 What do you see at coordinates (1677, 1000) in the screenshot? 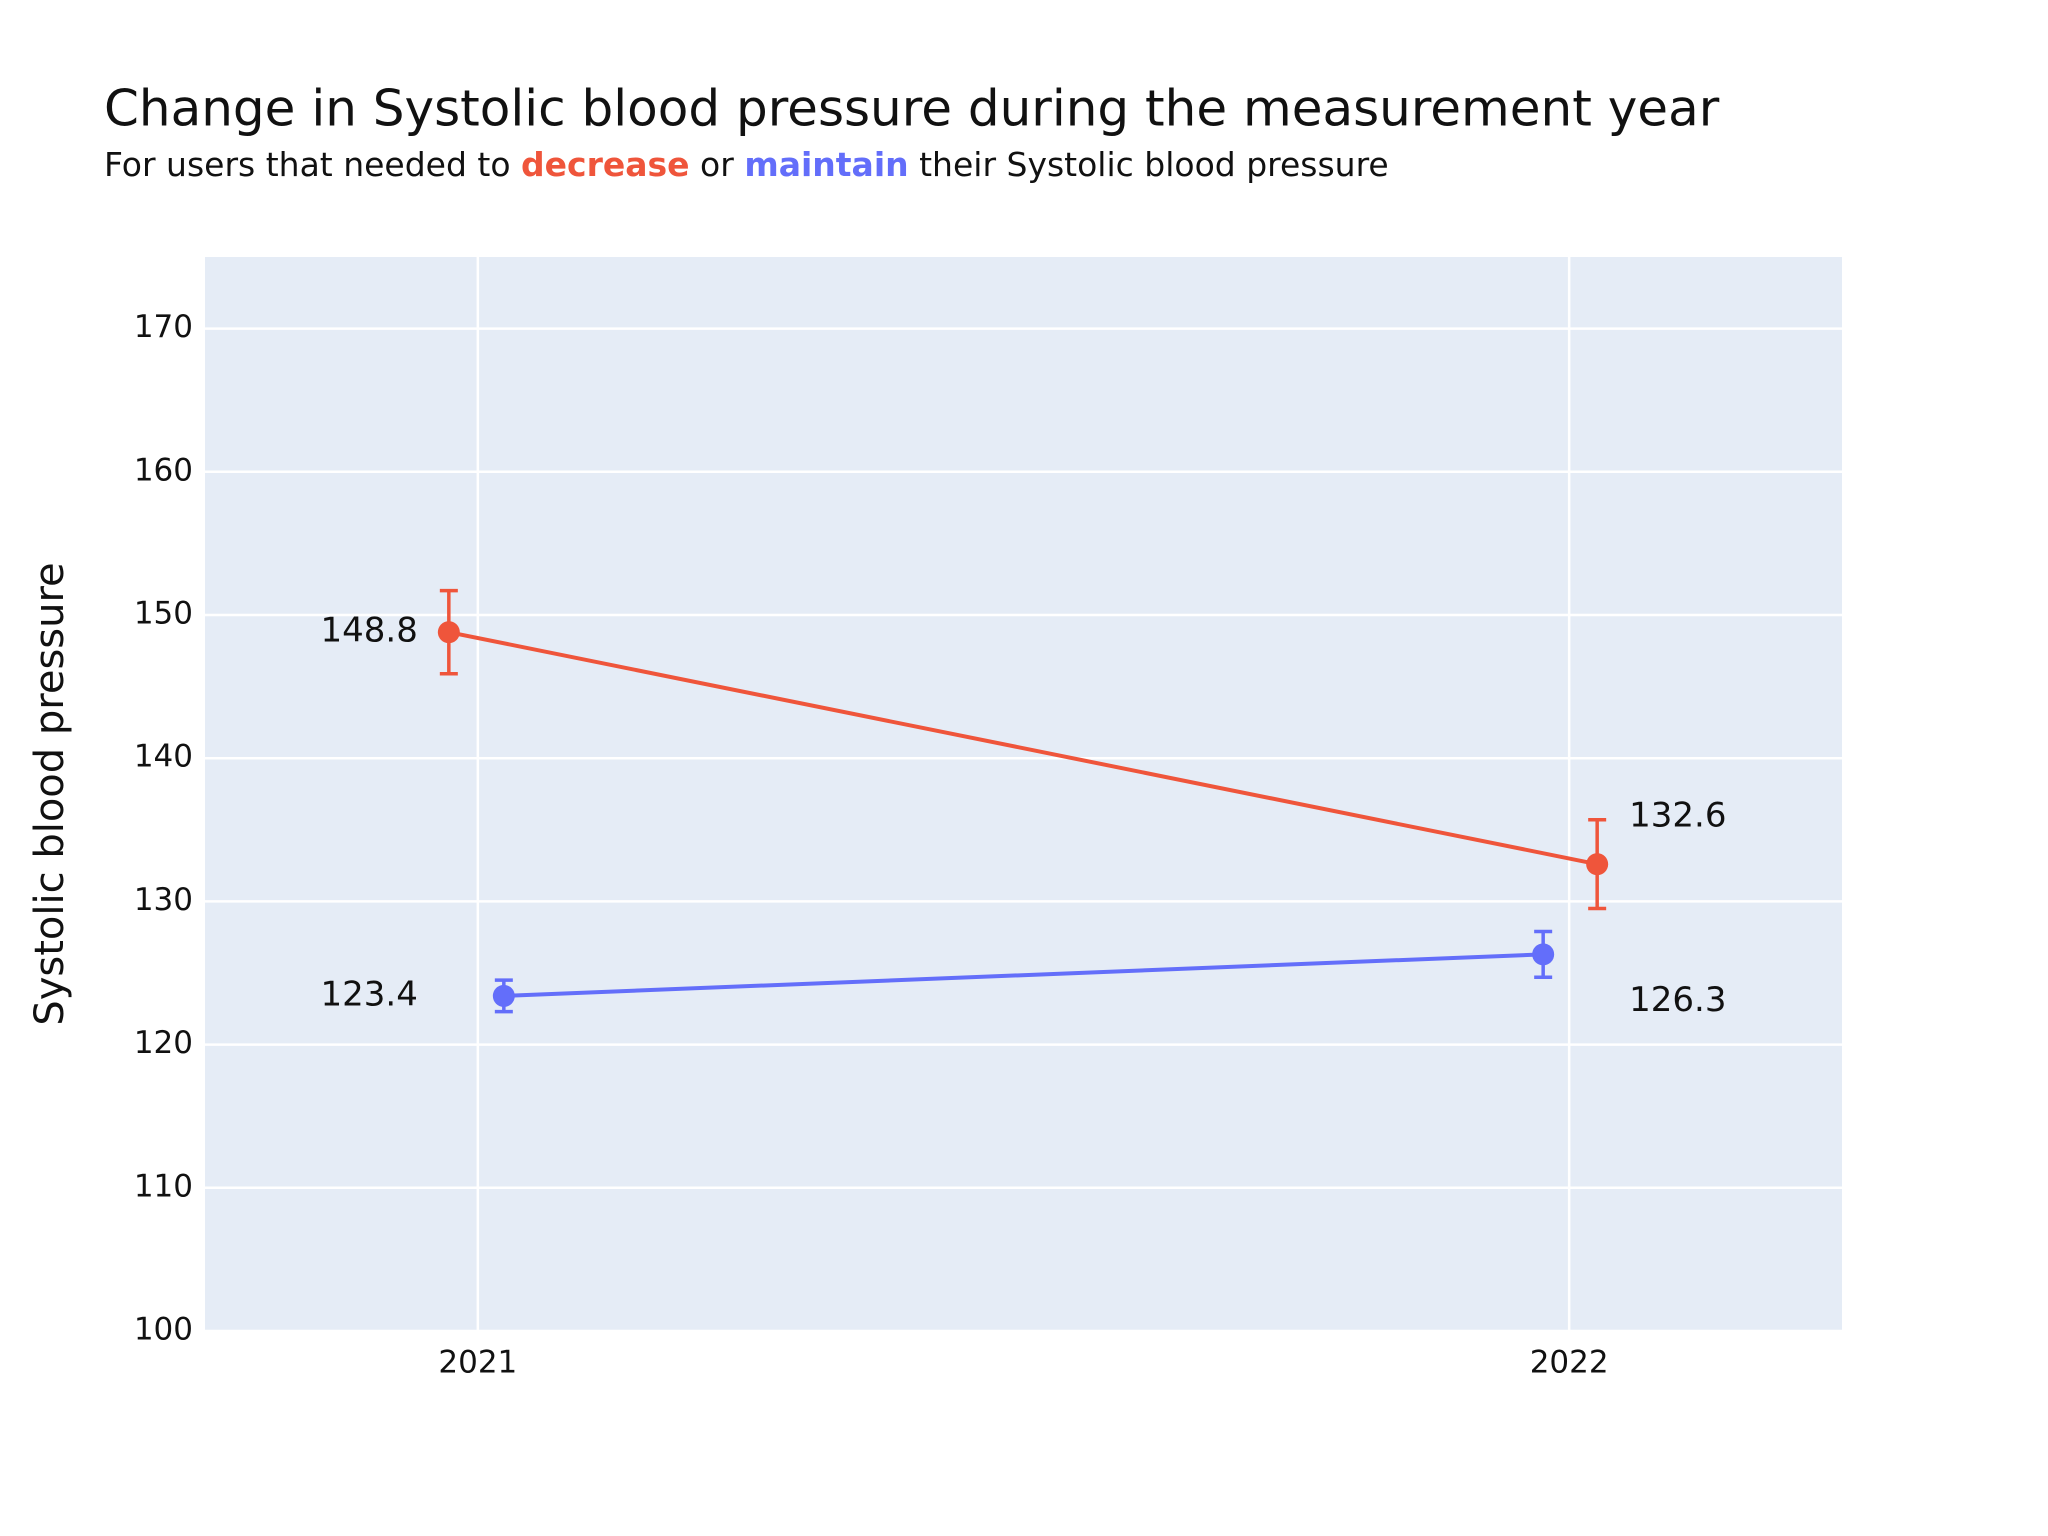
I see `data-label: 126.3` at bounding box center [1677, 1000].